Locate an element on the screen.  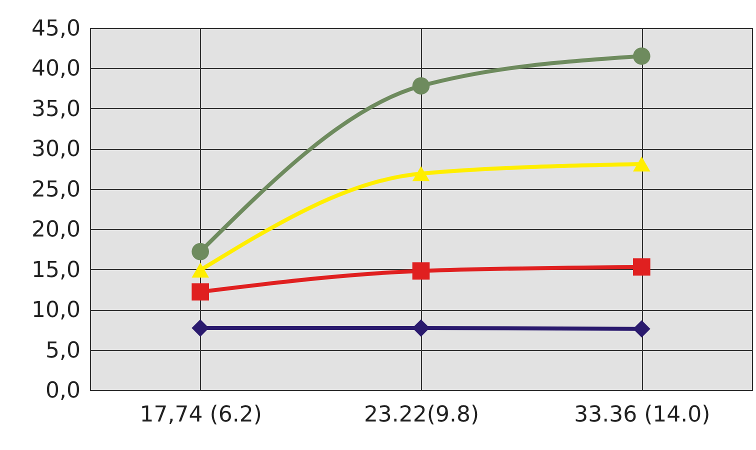
y-tick-label: 40,0 is located at coordinates (56, 69).